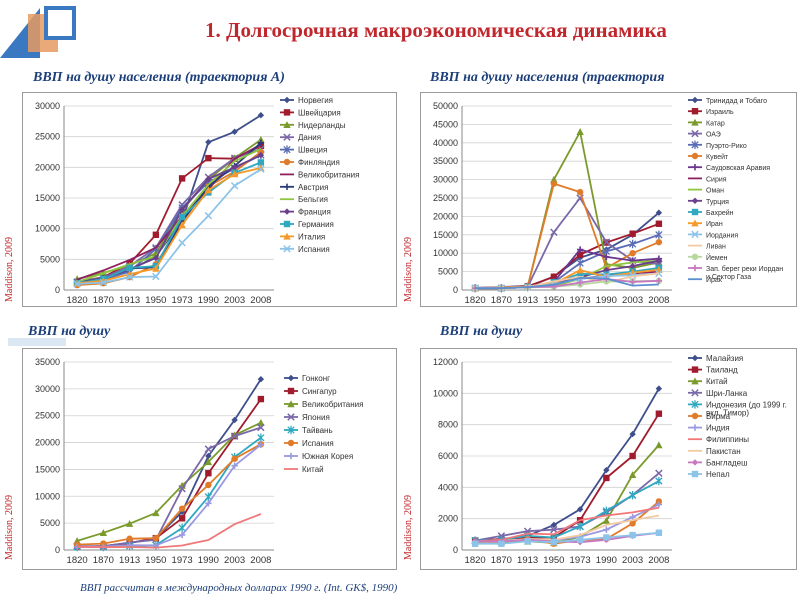  What do you see at coordinates (308, 430) in the screenshot?
I see `legend-entry: Тайвань` at bounding box center [308, 430].